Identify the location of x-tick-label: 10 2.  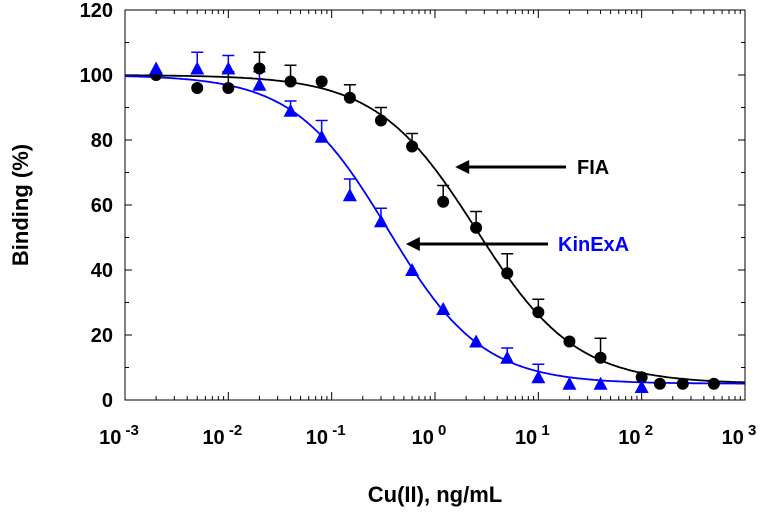
(635, 435).